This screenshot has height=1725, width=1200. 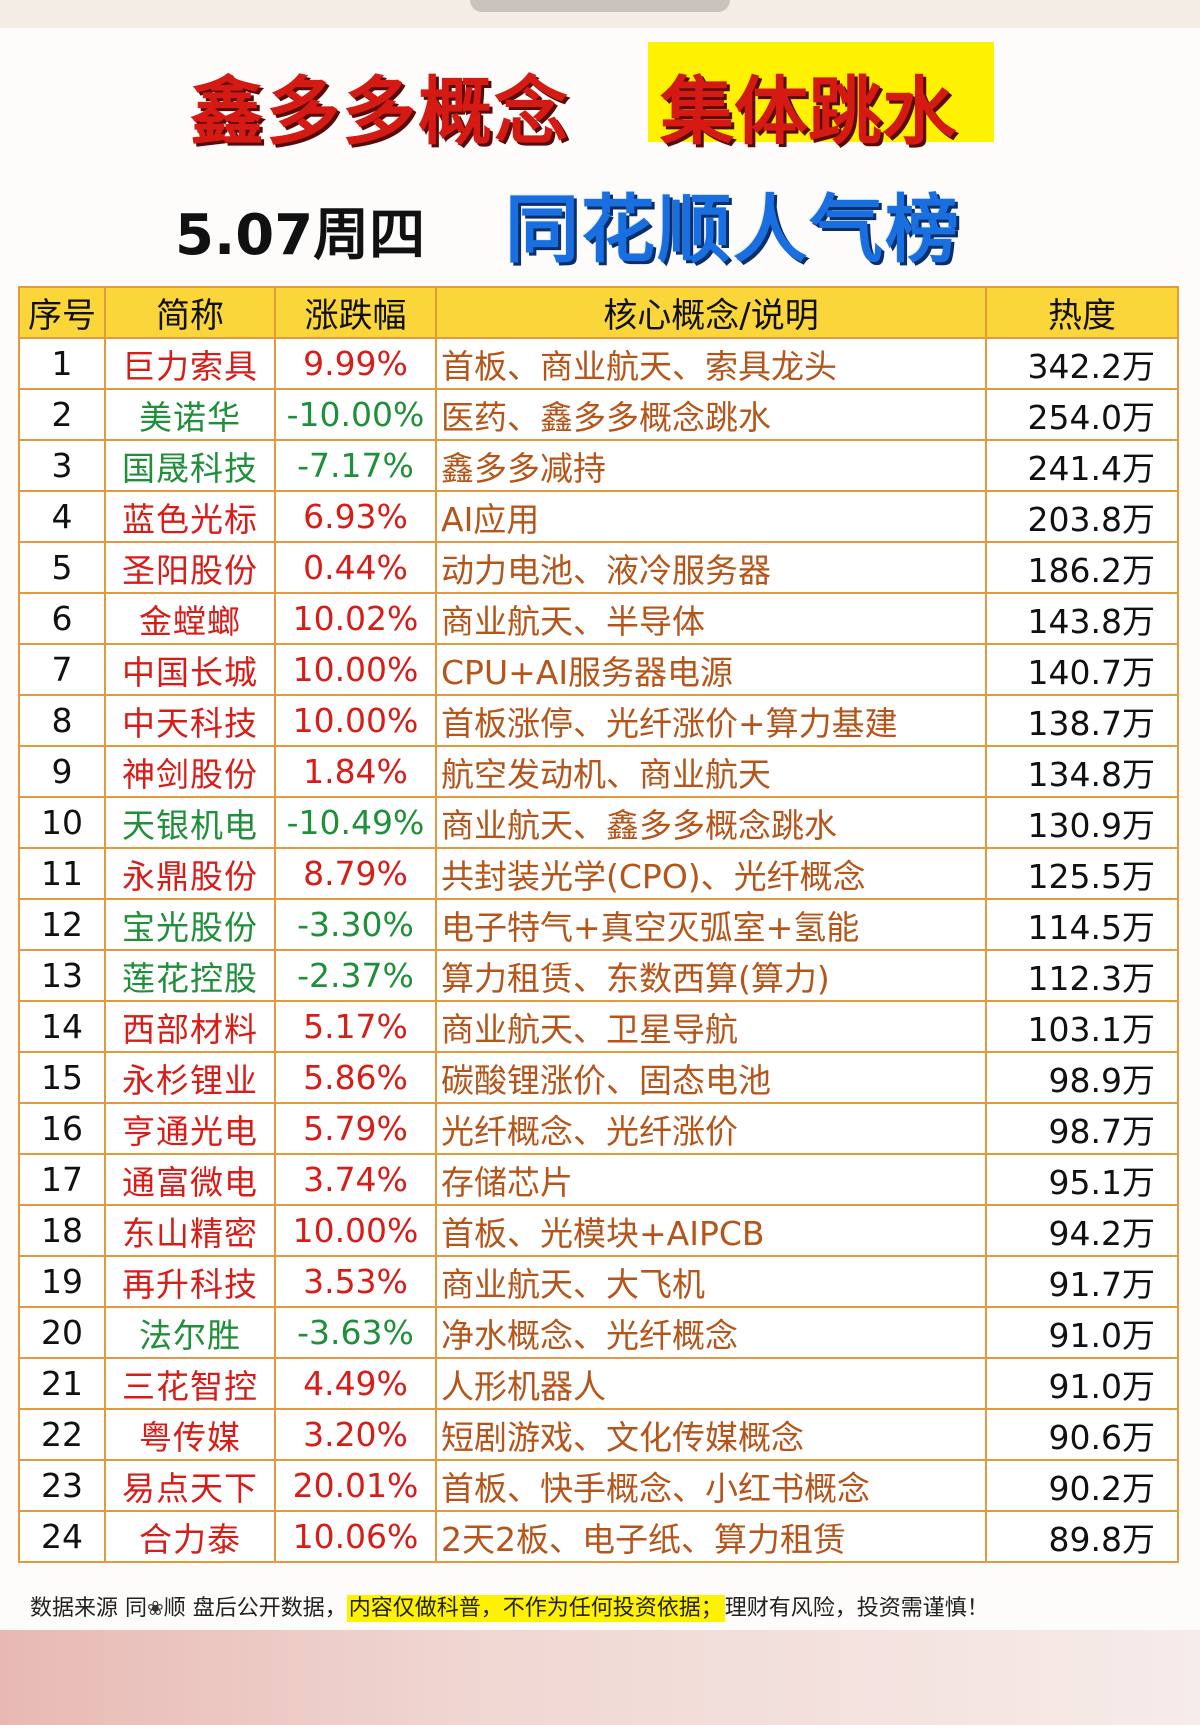 What do you see at coordinates (355, 873) in the screenshot?
I see `change-cell: 8.79%` at bounding box center [355, 873].